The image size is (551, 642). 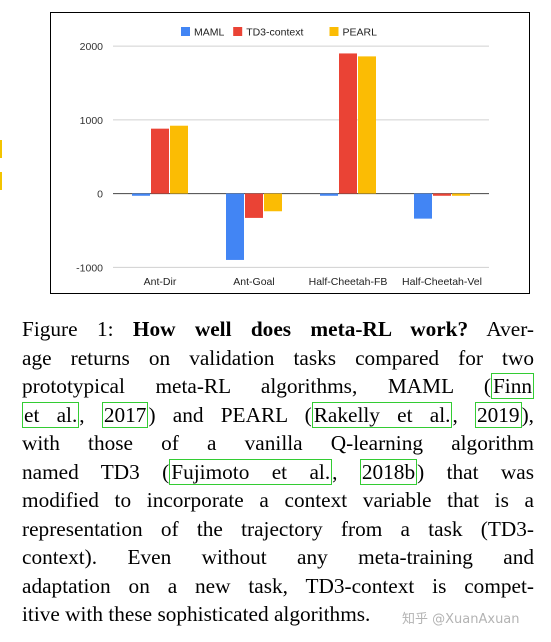 What do you see at coordinates (348, 282) in the screenshot?
I see `x-tick-label: Half-Cheetah-FB` at bounding box center [348, 282].